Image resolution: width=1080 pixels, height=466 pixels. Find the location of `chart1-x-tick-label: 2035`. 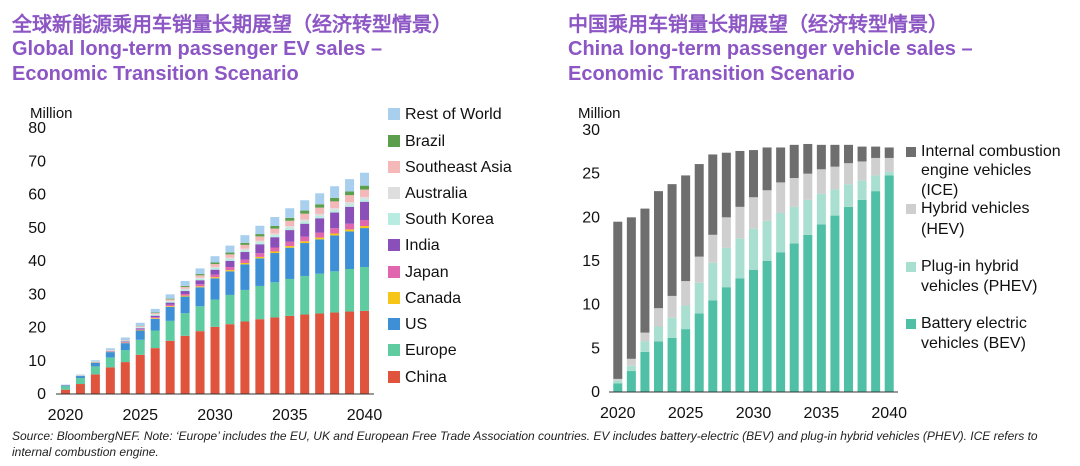

chart1-x-tick-label: 2035 is located at coordinates (822, 413).